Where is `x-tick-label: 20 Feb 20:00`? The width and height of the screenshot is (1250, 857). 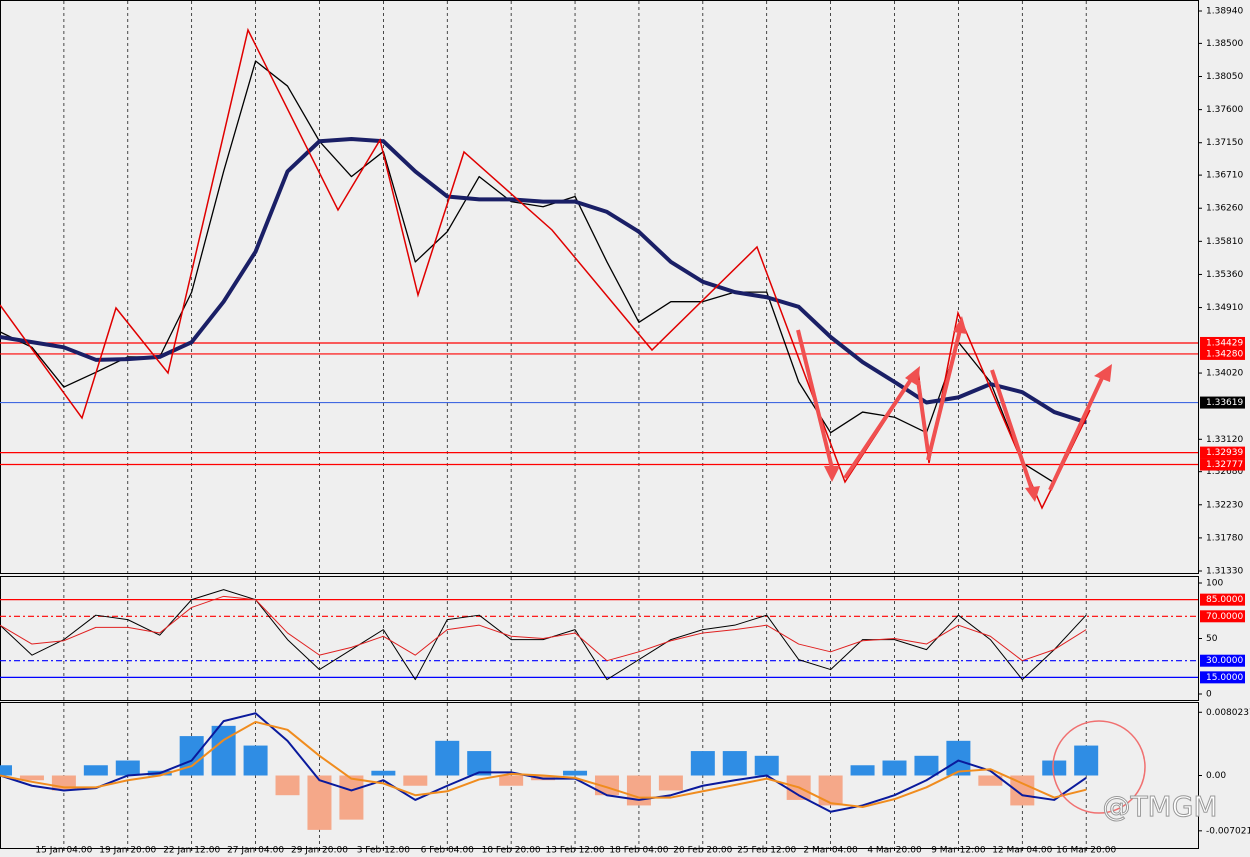 x-tick-label: 20 Feb 20:00 is located at coordinates (702, 851).